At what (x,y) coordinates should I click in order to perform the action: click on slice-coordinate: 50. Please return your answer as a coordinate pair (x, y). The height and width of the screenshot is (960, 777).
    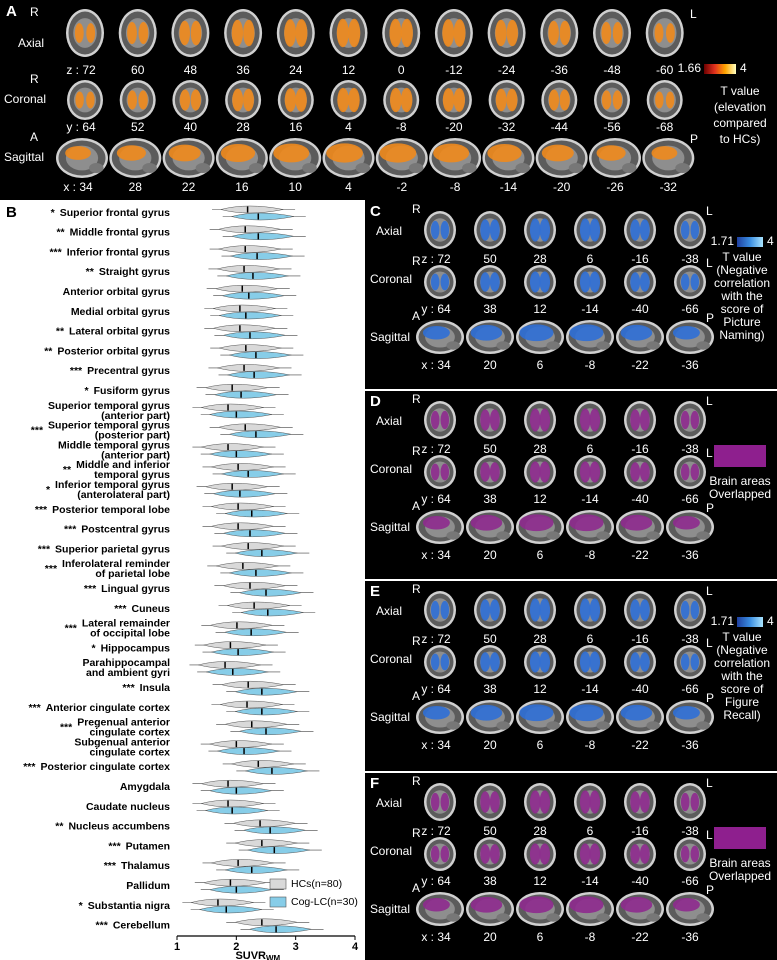
    Looking at the image, I should click on (490, 449).